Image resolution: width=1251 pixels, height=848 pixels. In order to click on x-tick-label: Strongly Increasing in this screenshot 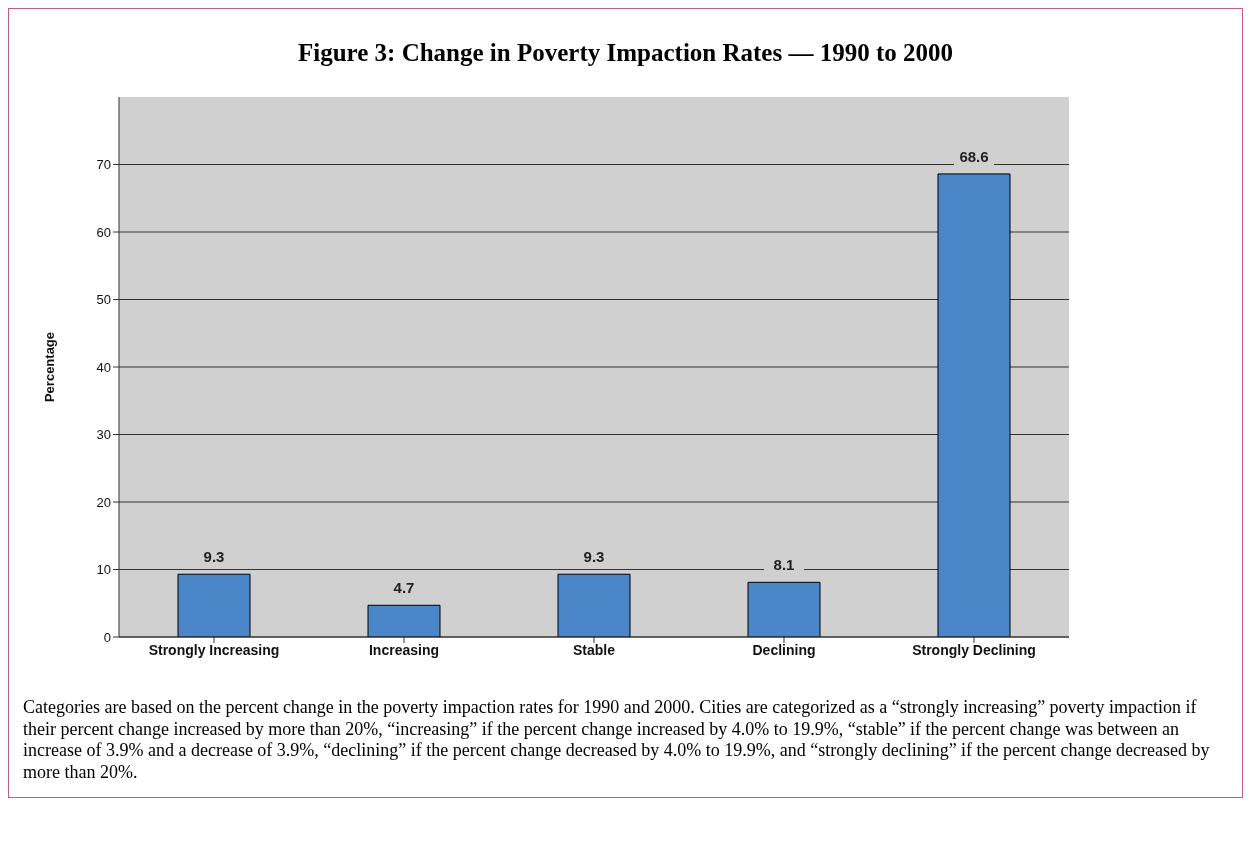, I will do `click(214, 649)`.